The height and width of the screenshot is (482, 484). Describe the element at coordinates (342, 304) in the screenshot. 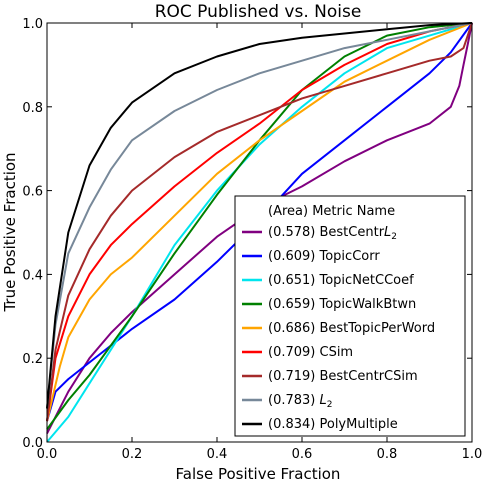

I see `legend-entry-3: (0.659) TopicWalkBtwn` at that location.